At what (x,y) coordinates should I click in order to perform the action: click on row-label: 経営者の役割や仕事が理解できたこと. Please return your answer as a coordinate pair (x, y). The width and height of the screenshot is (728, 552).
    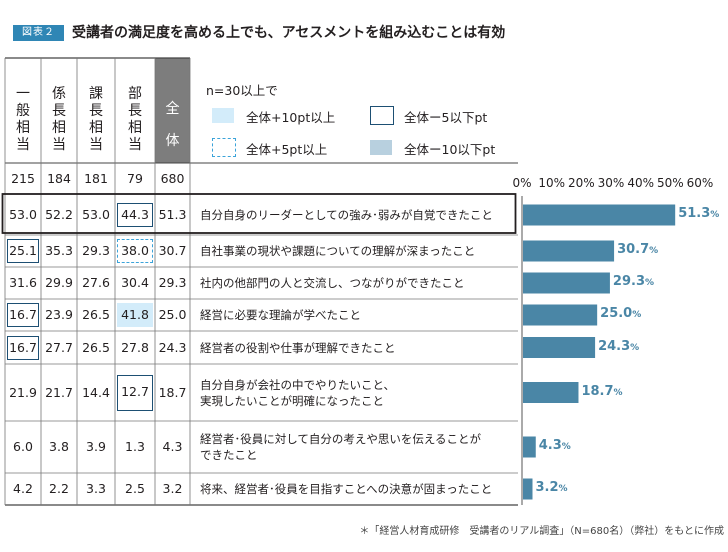
    Looking at the image, I should click on (298, 348).